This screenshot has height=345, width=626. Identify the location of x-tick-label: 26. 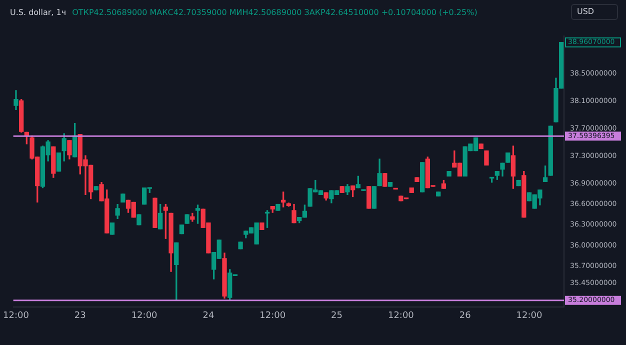
(465, 315).